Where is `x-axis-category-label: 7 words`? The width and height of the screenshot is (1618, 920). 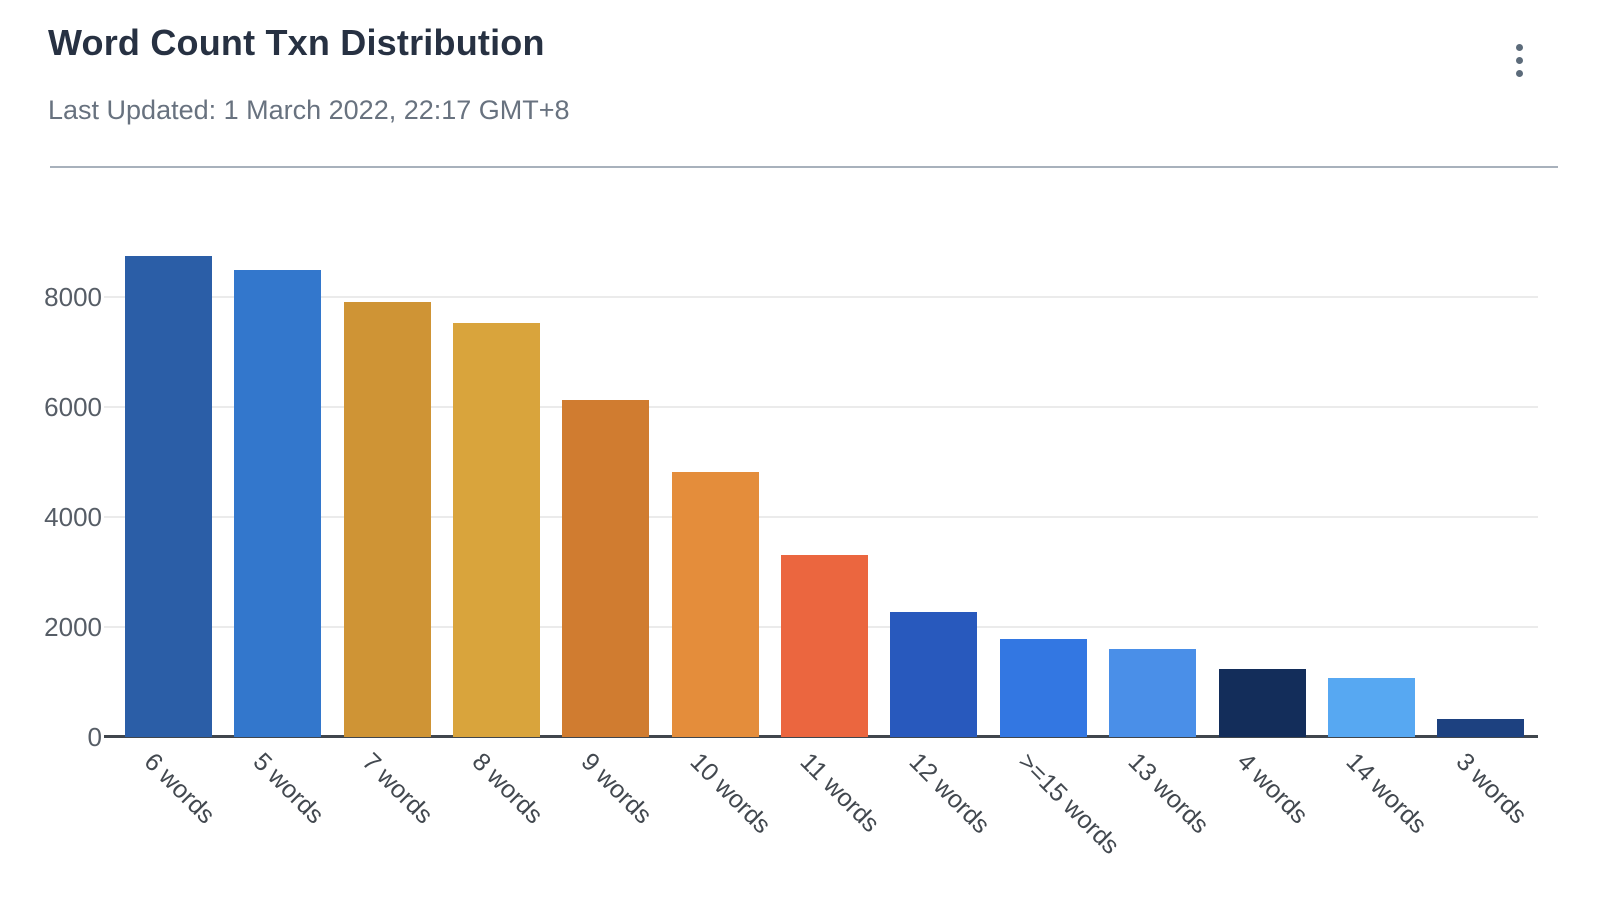 x-axis-category-label: 7 words is located at coordinates (397, 788).